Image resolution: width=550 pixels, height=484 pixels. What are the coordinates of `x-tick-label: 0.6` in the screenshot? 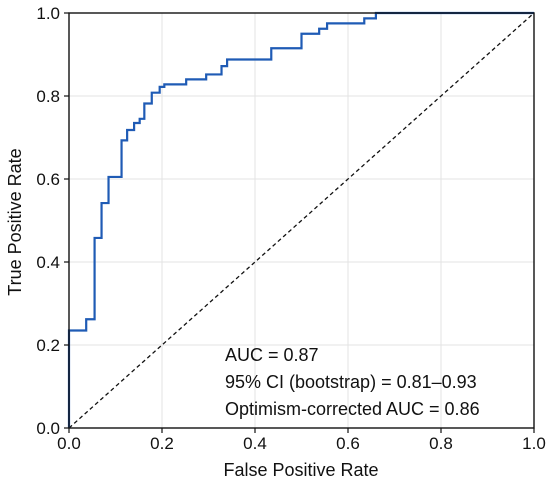 It's located at (348, 443).